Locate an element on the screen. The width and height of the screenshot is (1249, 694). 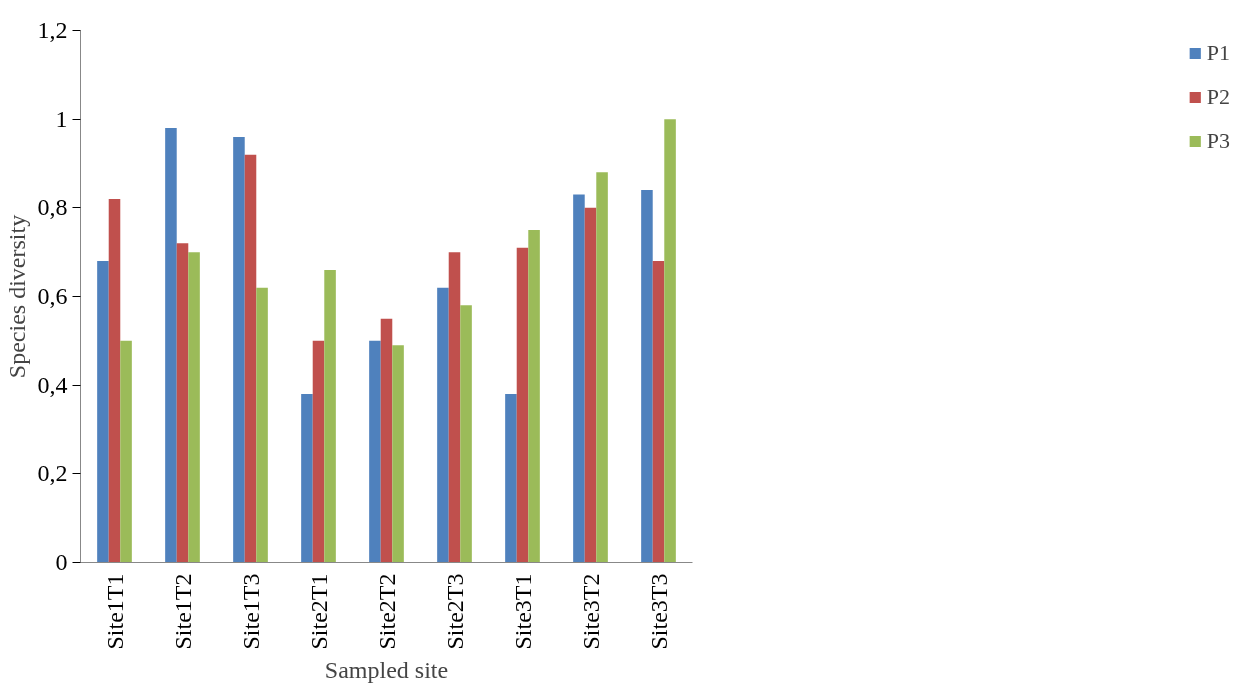
x-axis-title: Sampled site is located at coordinates (386, 670).